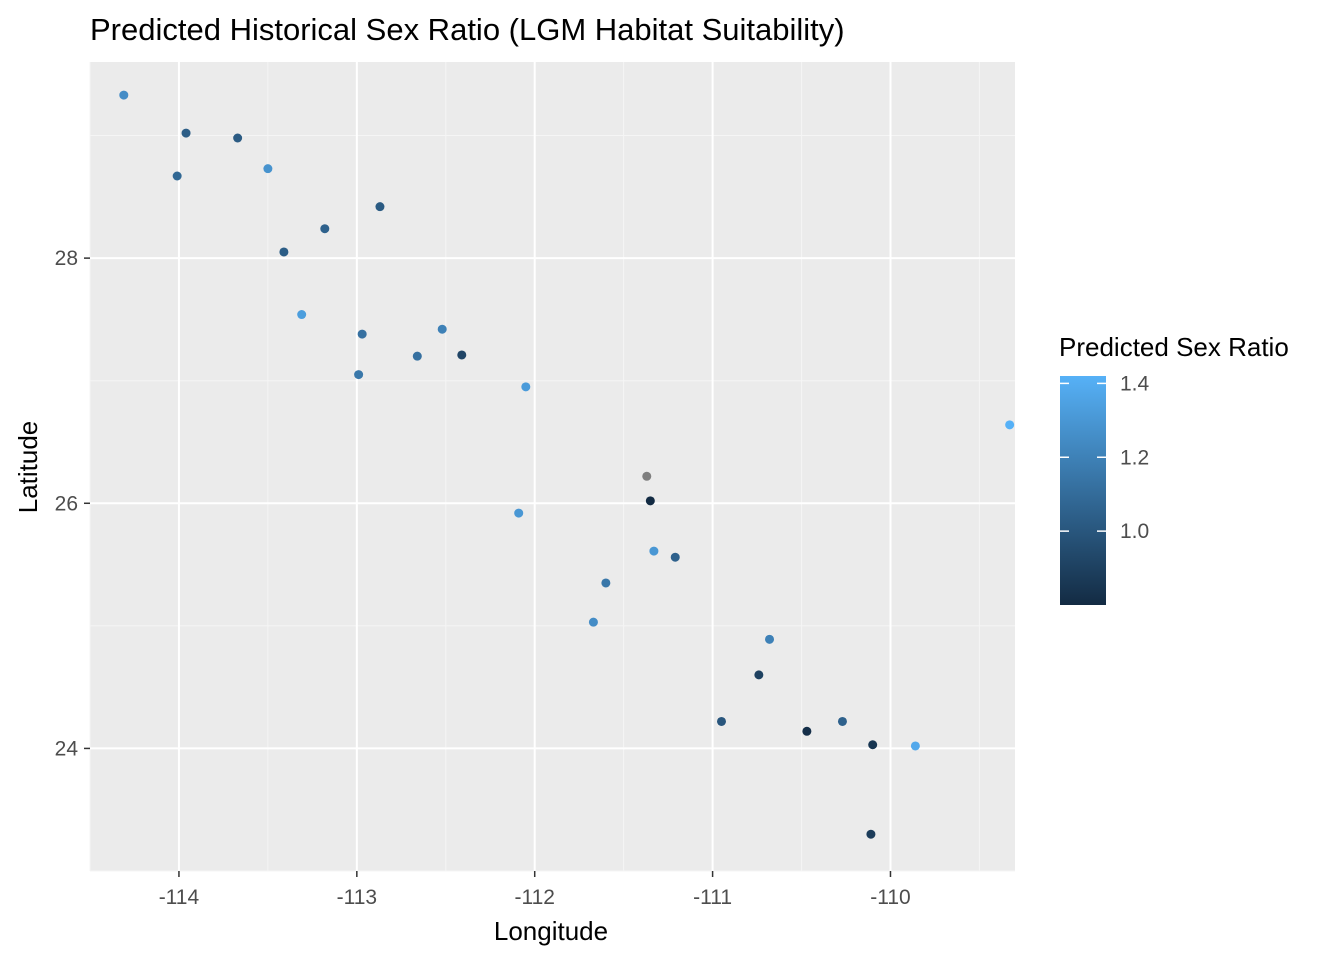 The height and width of the screenshot is (960, 1344). What do you see at coordinates (1083, 490) in the screenshot?
I see `legend-colorbar` at bounding box center [1083, 490].